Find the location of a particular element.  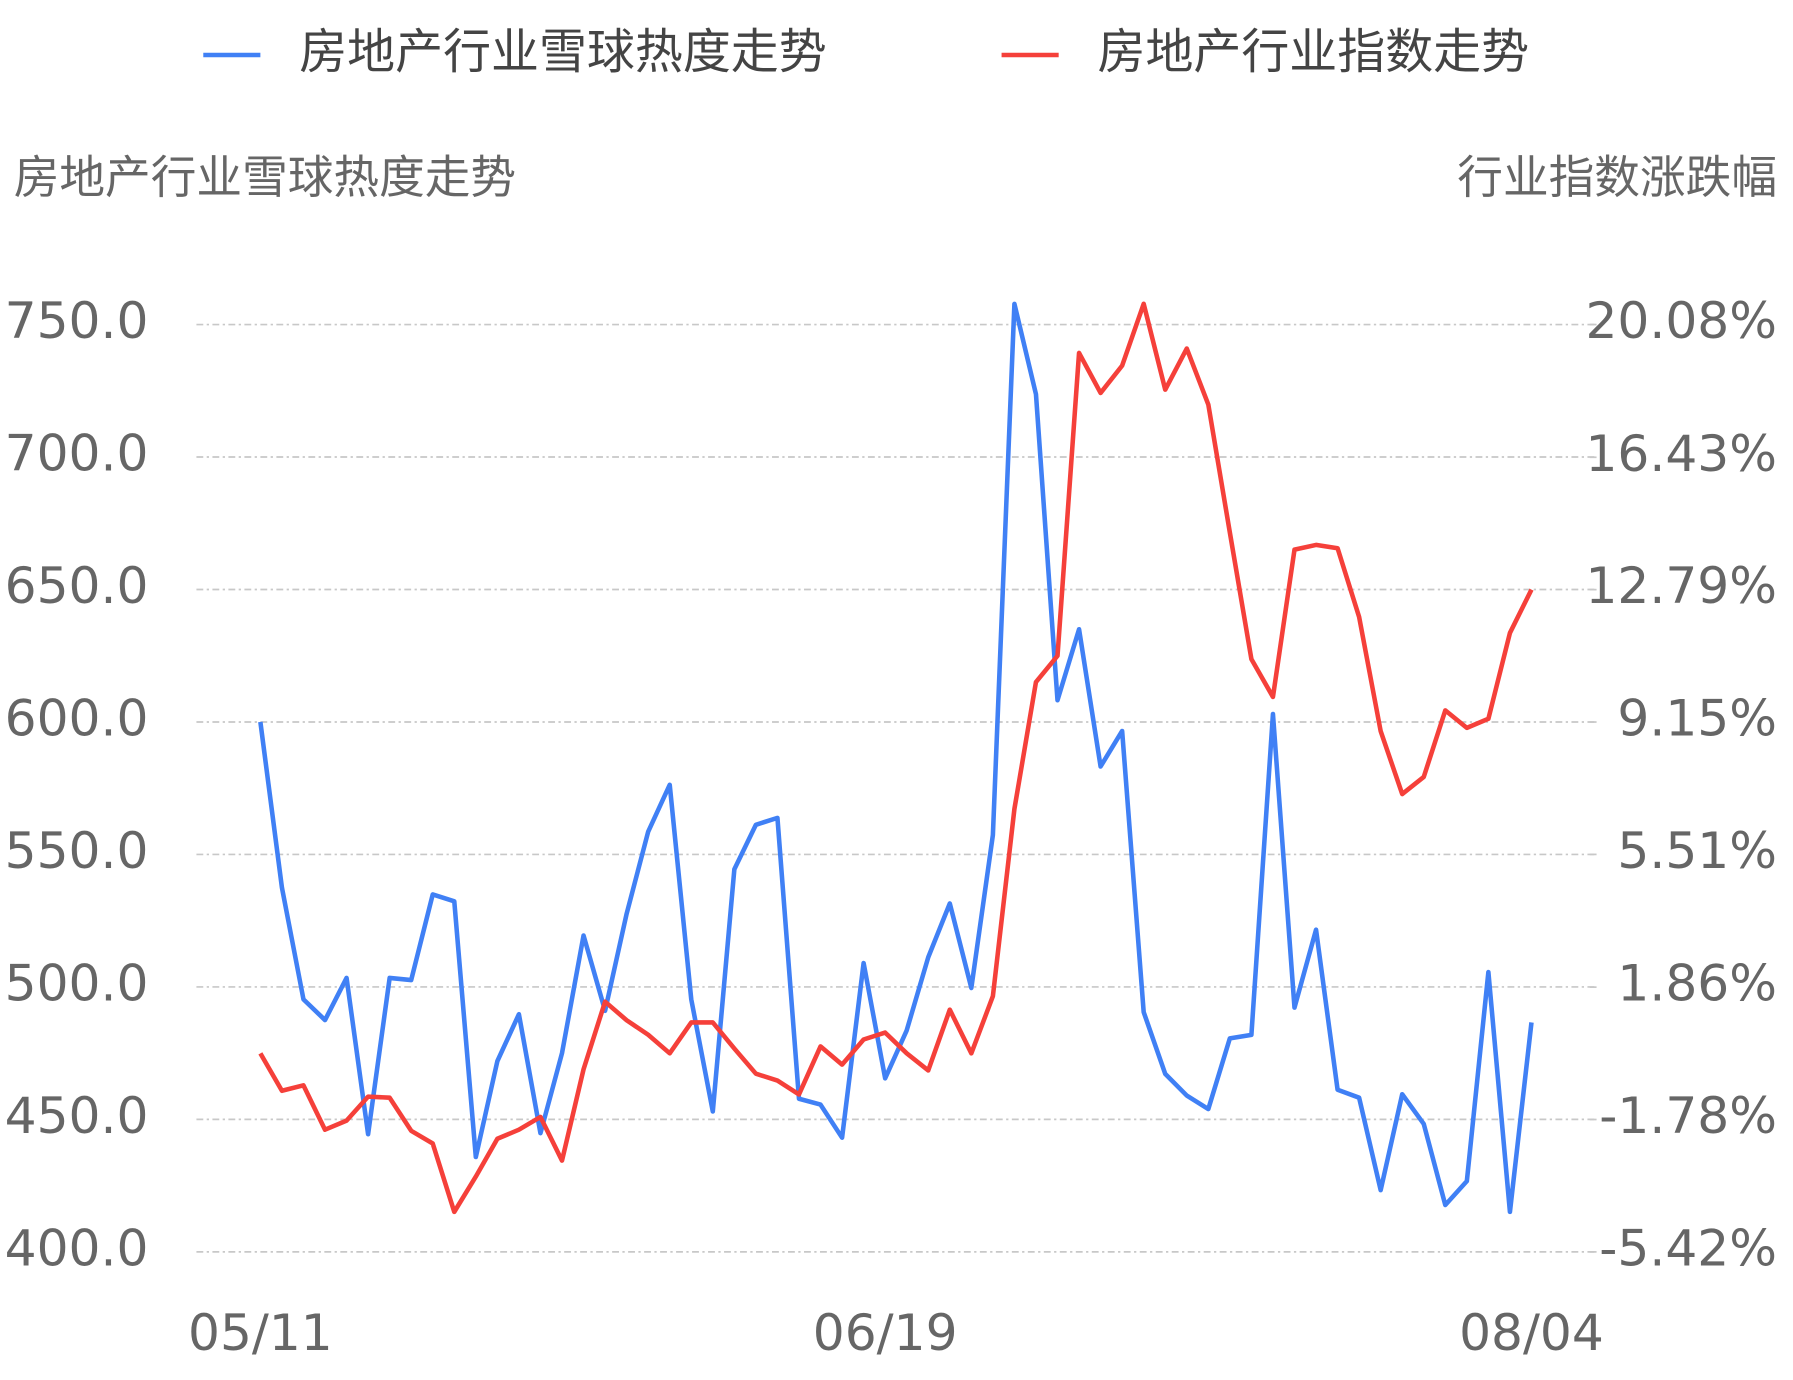

x-tick-label: 08/04 is located at coordinates (1531, 1332).